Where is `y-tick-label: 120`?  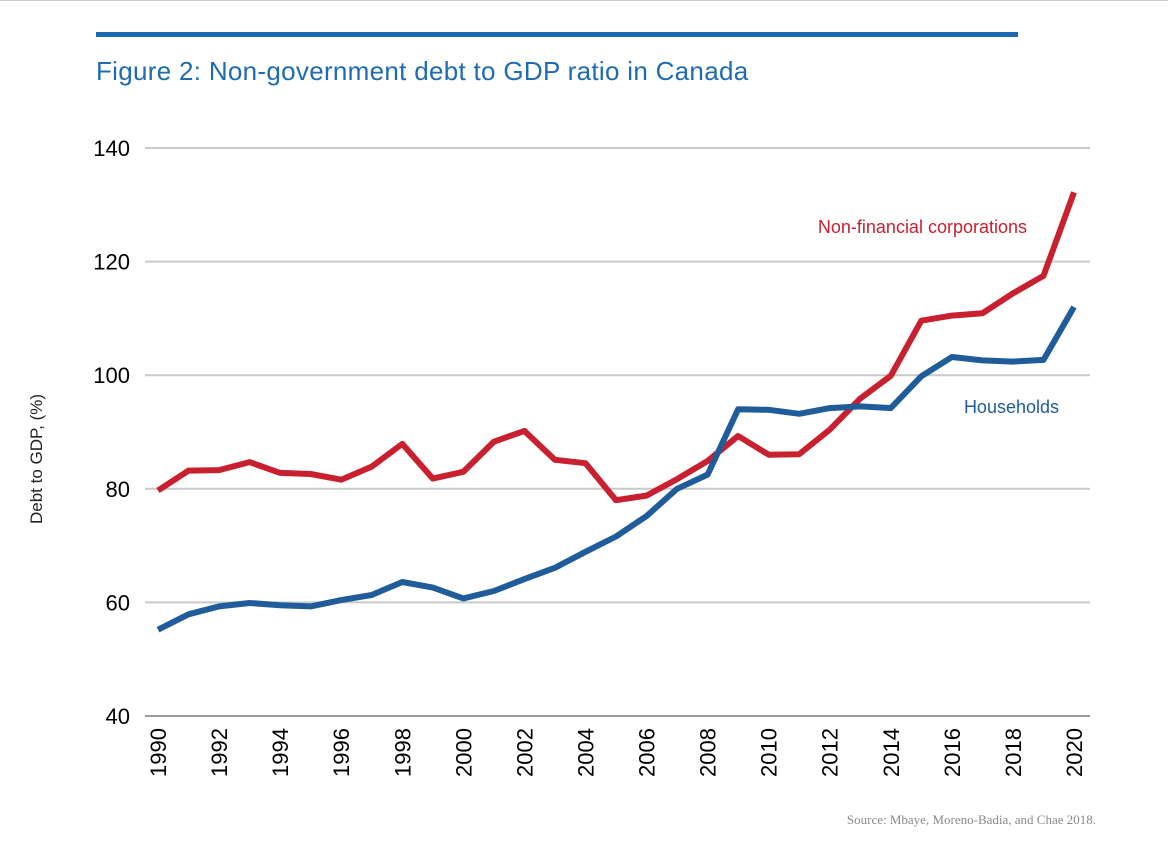 y-tick-label: 120 is located at coordinates (111, 262).